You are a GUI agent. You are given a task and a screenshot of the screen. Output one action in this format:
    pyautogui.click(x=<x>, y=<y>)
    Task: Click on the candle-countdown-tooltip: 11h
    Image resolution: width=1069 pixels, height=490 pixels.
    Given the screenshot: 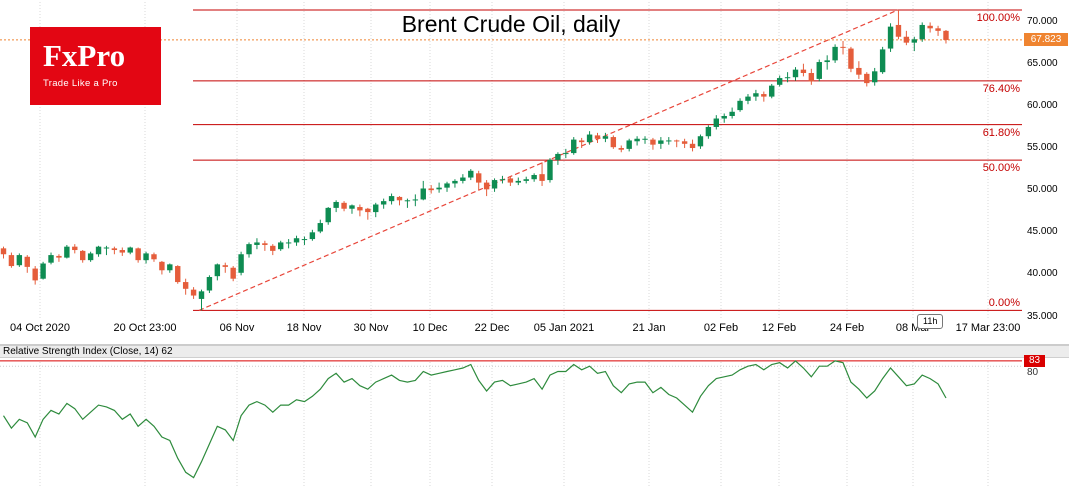 What is the action you would take?
    pyautogui.click(x=930, y=321)
    